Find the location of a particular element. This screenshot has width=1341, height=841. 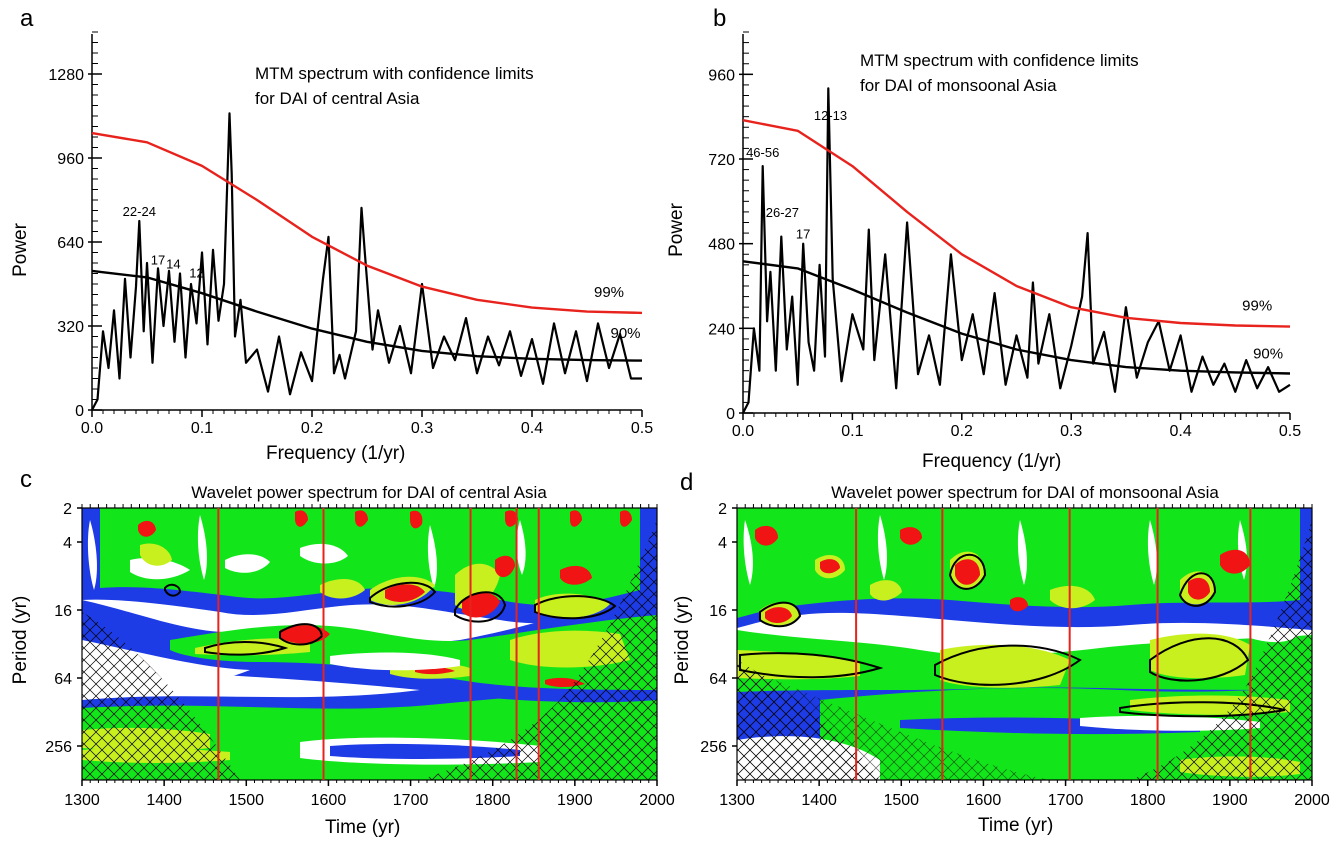

panel-a-annotations: 22-24 17 14 12 99% 90% is located at coordinates (382, 273).